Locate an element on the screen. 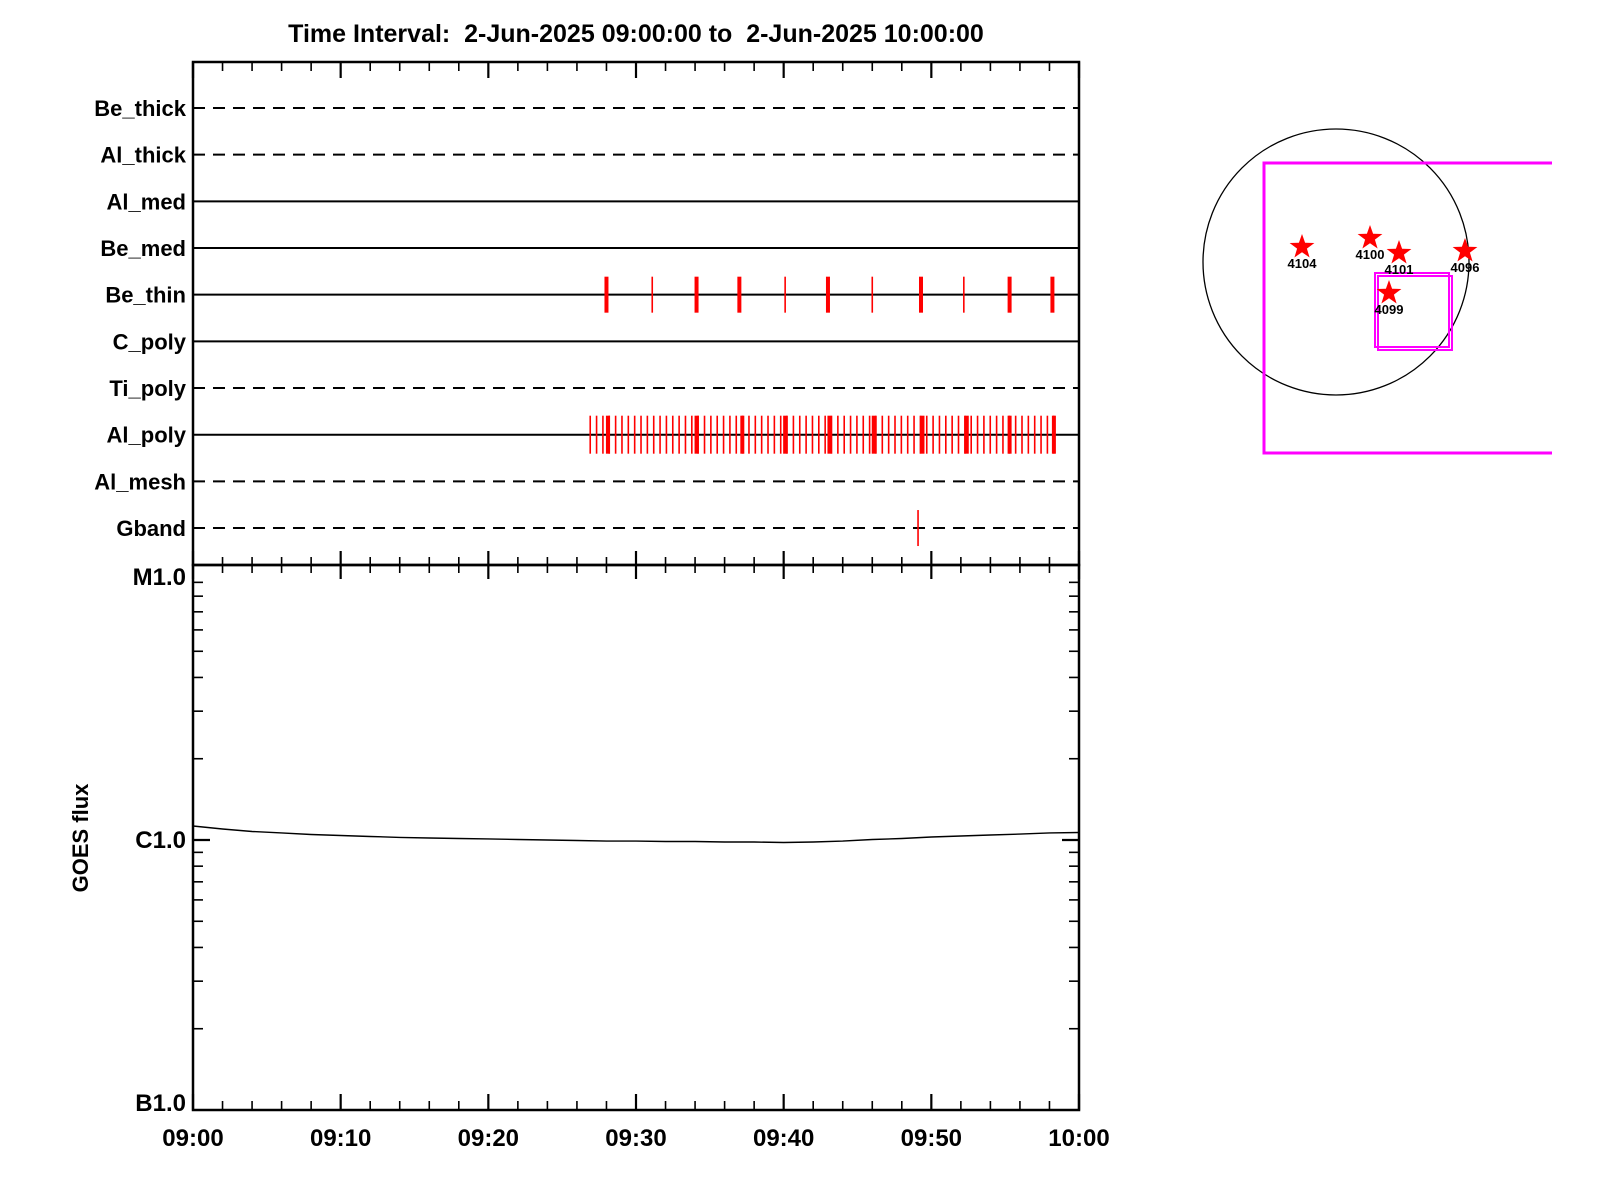 The image size is (1600, 1200). filter-row-label-c_poly: C_poly is located at coordinates (150, 341).